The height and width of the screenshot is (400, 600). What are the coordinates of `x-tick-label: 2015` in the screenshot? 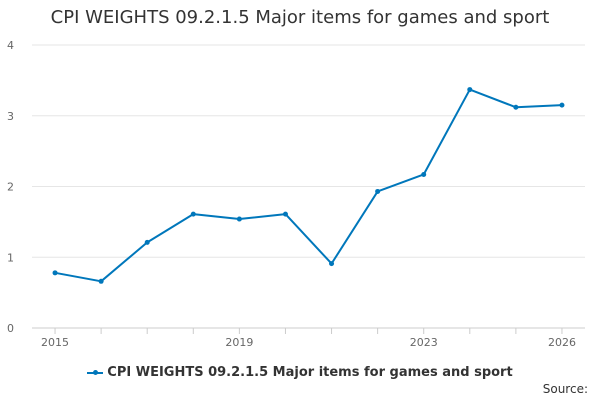 It's located at (55, 342).